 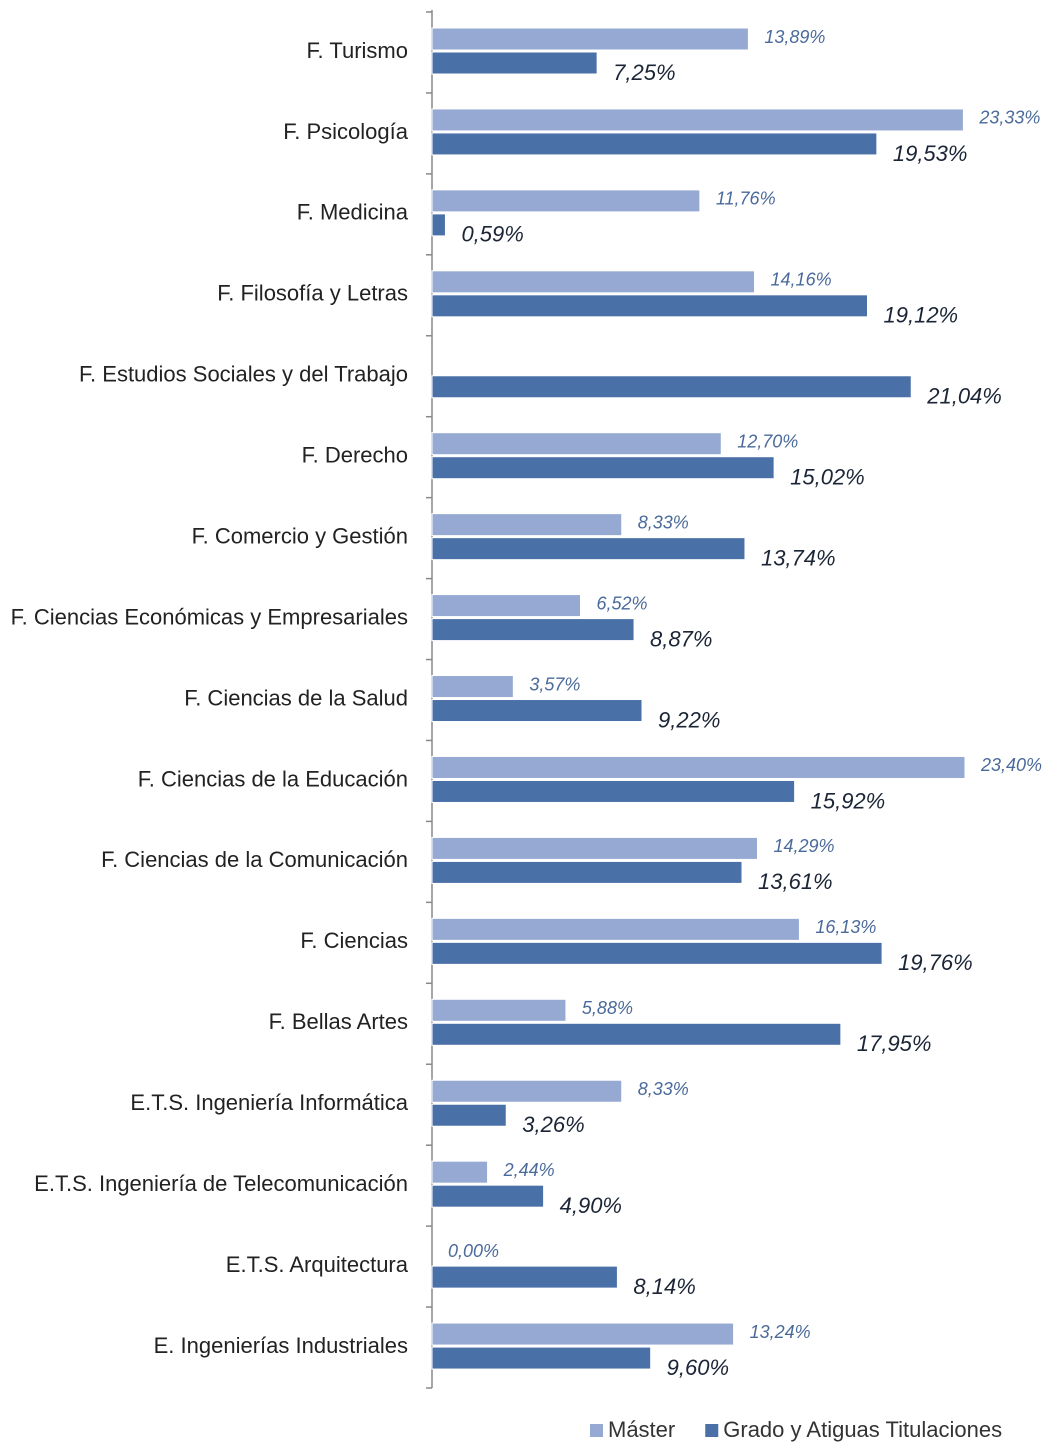 What do you see at coordinates (254, 859) in the screenshot?
I see `category-label: F. Ciencias de la Comunicación` at bounding box center [254, 859].